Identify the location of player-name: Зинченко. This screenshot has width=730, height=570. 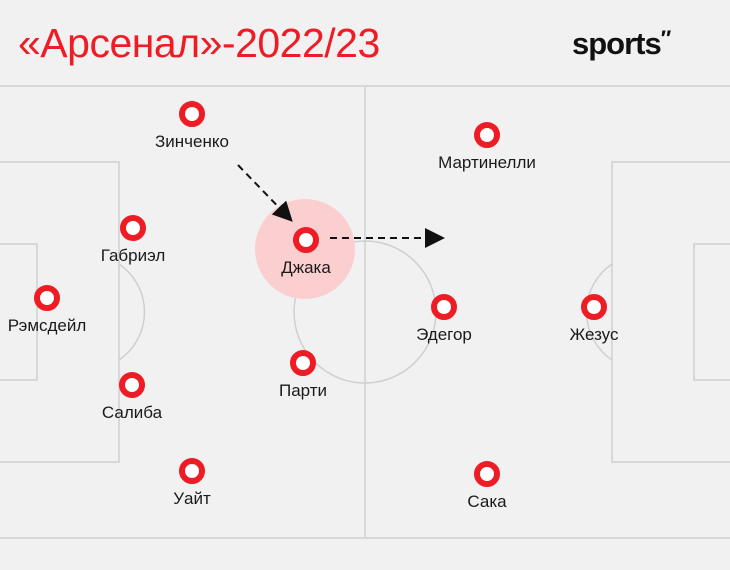
(192, 141).